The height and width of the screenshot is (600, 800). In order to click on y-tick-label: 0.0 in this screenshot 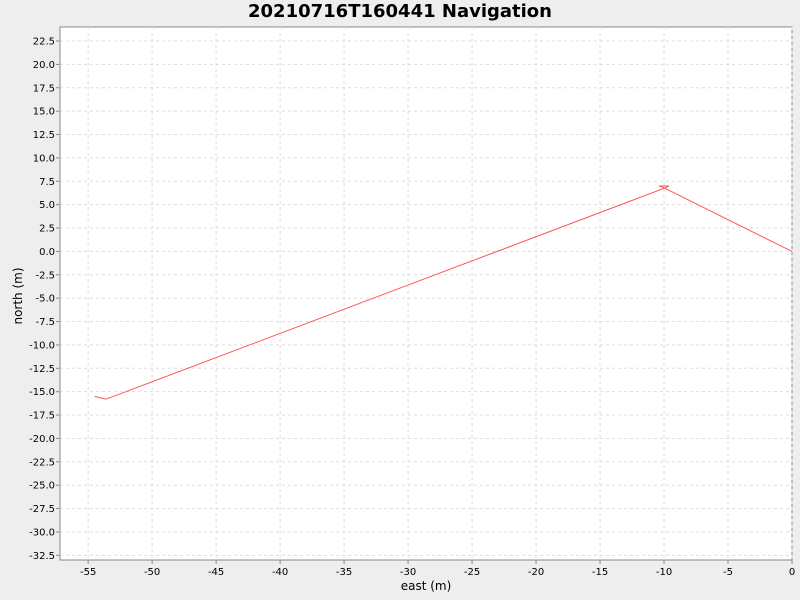, I will do `click(47, 252)`.